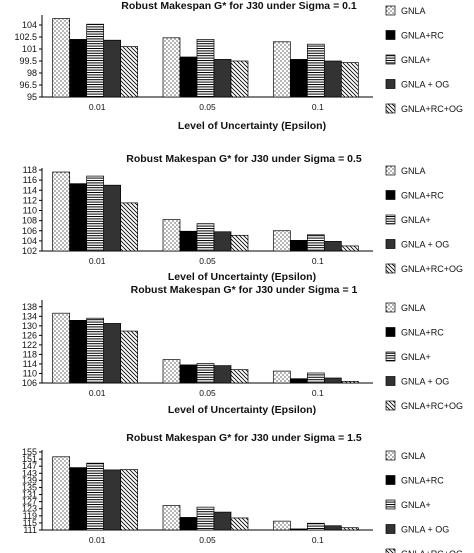 This screenshot has width=474, height=553. What do you see at coordinates (29, 316) in the screenshot?
I see `y-tick-label: 134` at bounding box center [29, 316].